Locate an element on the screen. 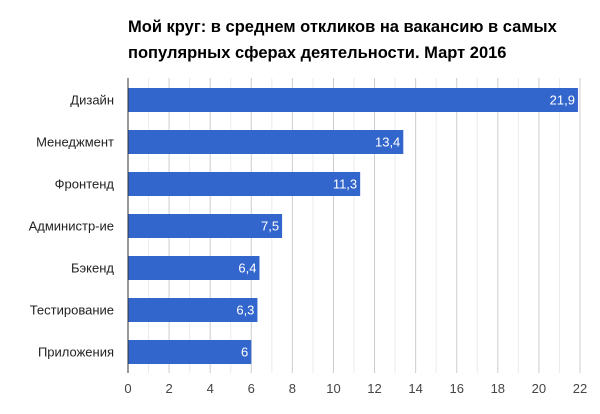 The height and width of the screenshot is (414, 600). data-label: 6 is located at coordinates (244, 352).